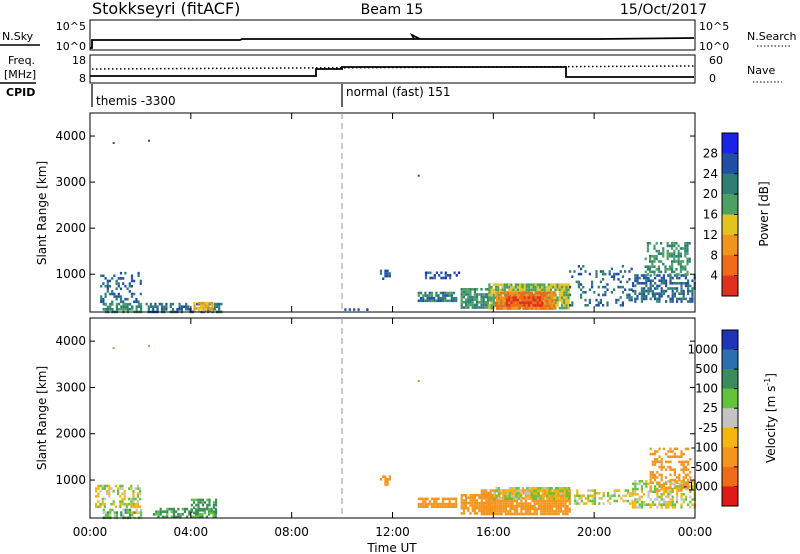 The width and height of the screenshot is (800, 554). I want to click on isolated-point, so click(148, 140).